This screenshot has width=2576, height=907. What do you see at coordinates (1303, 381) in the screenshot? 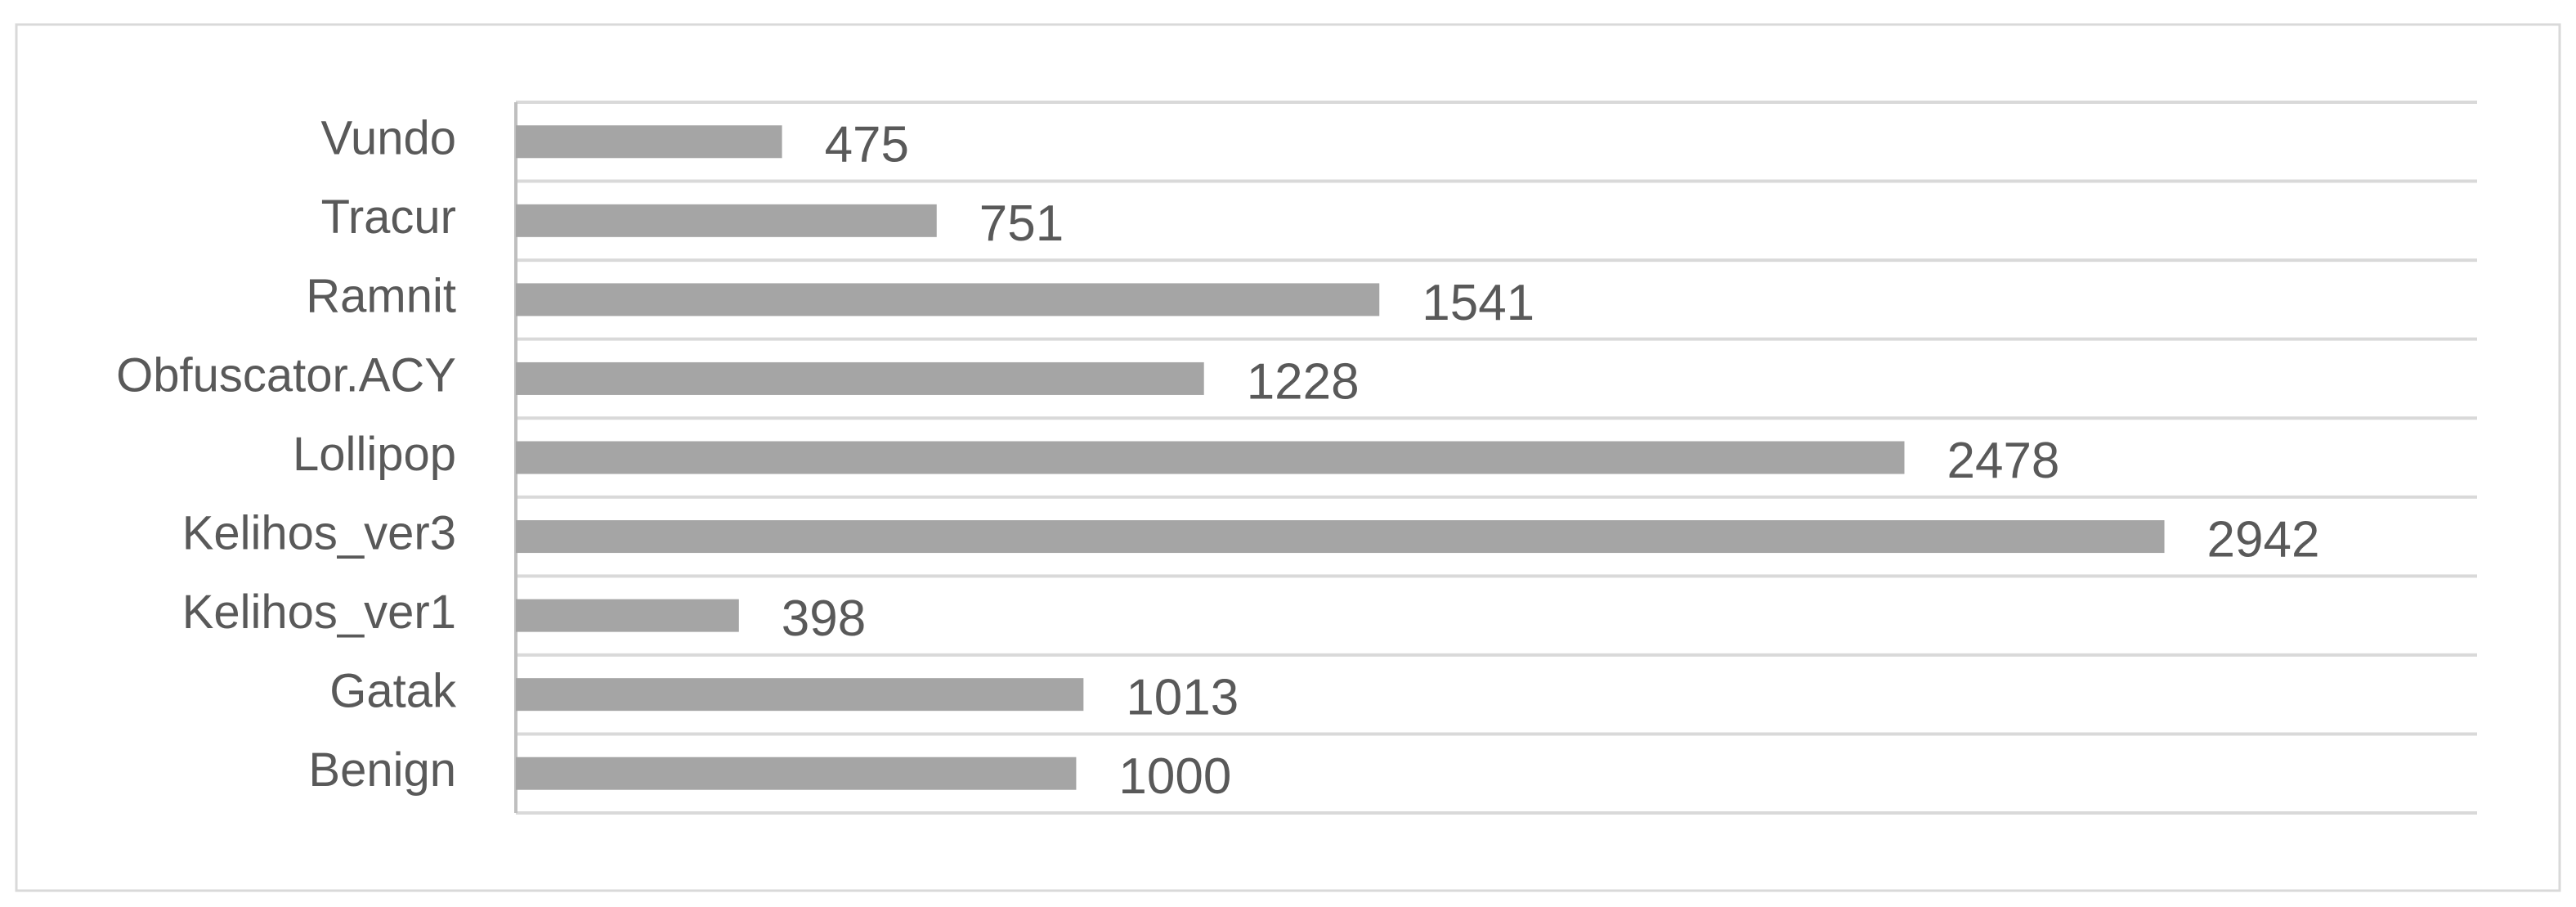
I see `value-label: 1228` at bounding box center [1303, 381].